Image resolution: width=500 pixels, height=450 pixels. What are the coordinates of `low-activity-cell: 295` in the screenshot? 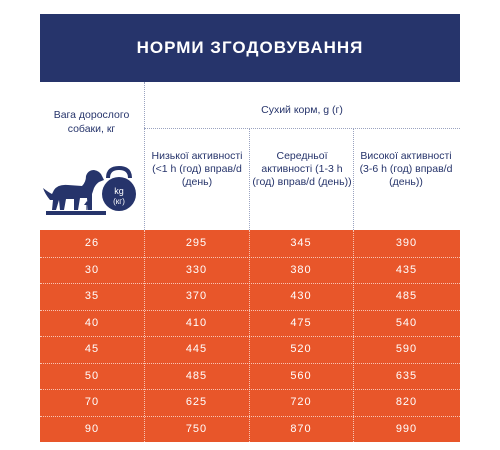 It's located at (196, 243).